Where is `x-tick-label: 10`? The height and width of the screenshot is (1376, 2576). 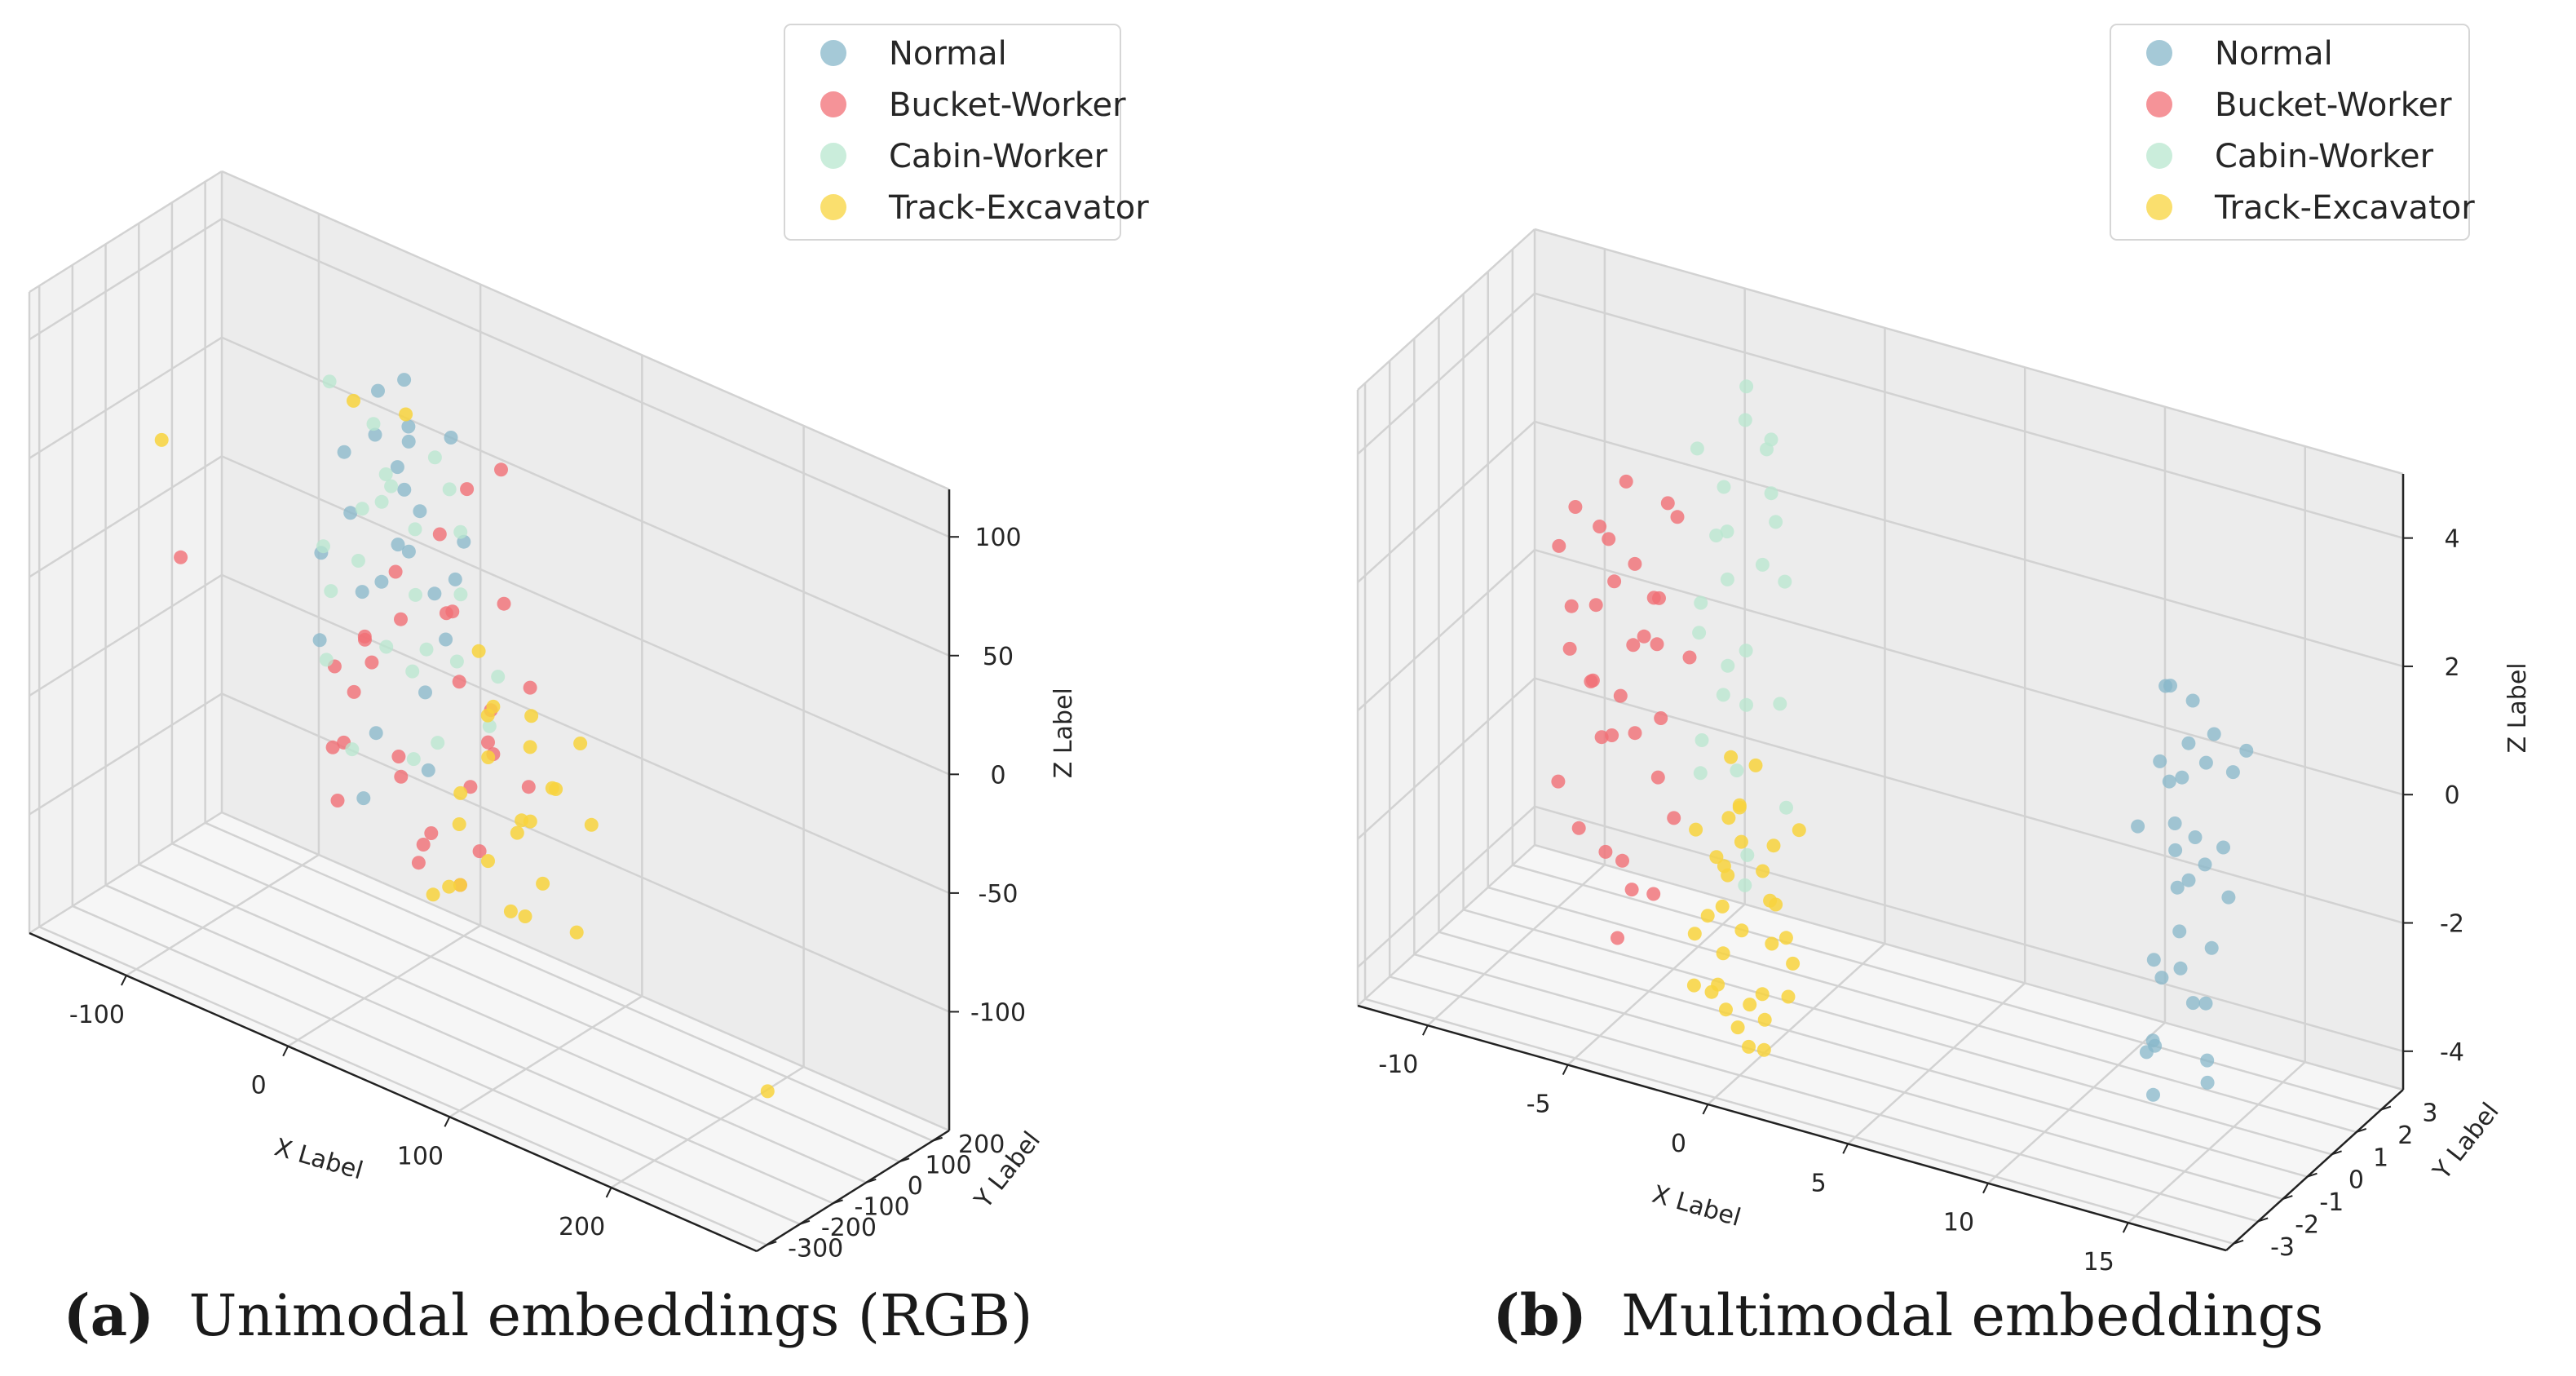 x-tick-label: 10 is located at coordinates (1959, 1223).